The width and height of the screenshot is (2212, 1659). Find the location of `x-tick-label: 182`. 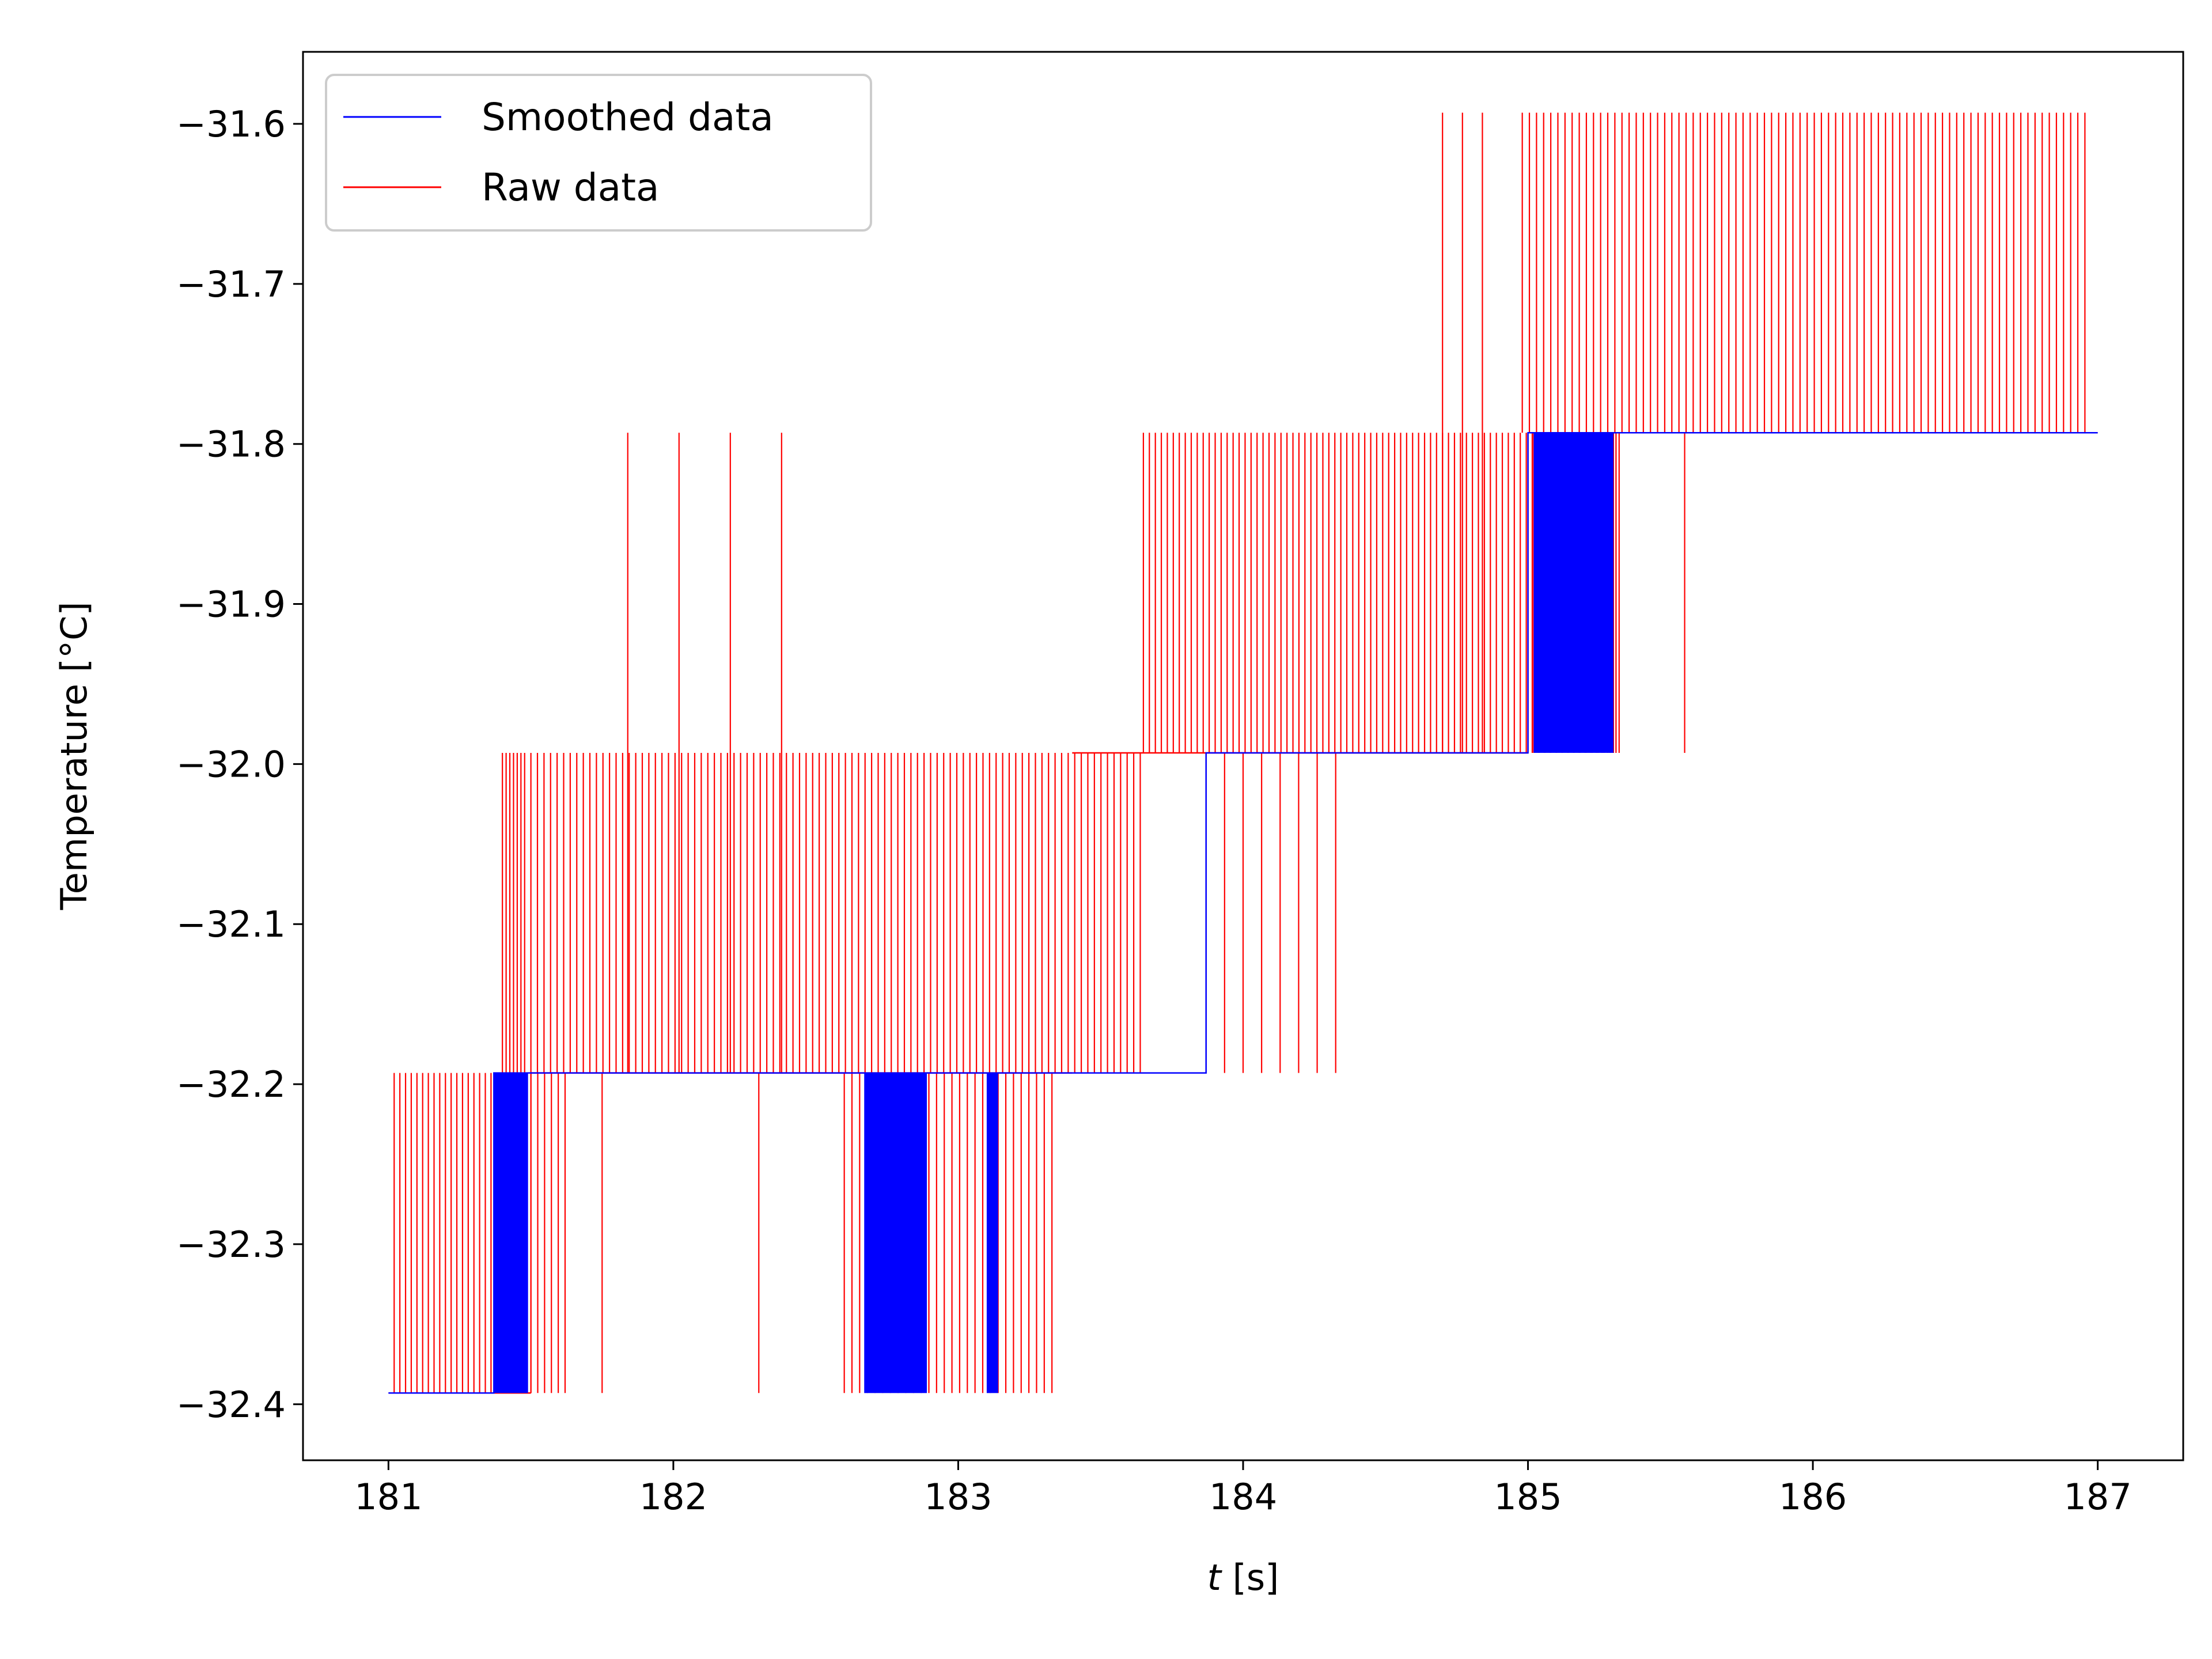

x-tick-label: 182 is located at coordinates (673, 1497).